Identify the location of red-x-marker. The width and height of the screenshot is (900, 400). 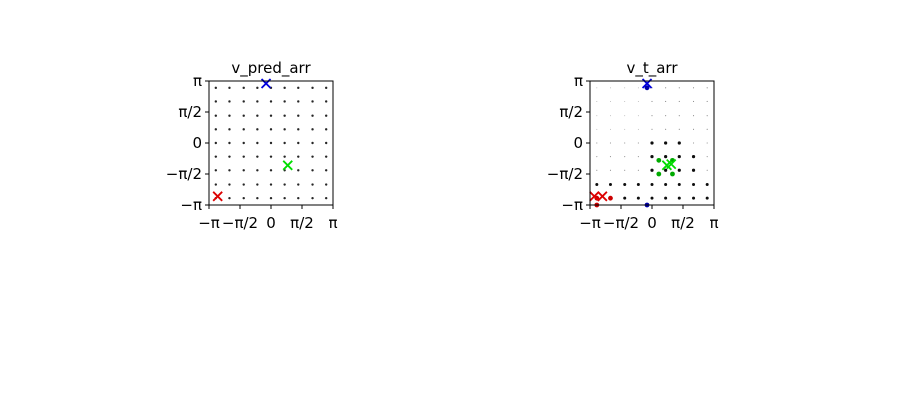
(602, 196).